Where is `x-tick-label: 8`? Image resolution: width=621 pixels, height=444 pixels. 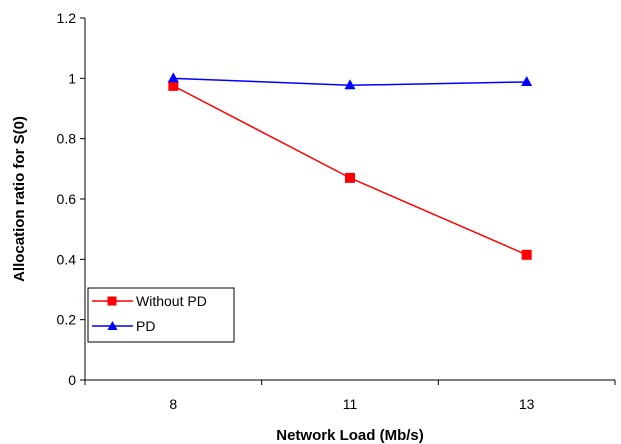
x-tick-label: 8 is located at coordinates (173, 404).